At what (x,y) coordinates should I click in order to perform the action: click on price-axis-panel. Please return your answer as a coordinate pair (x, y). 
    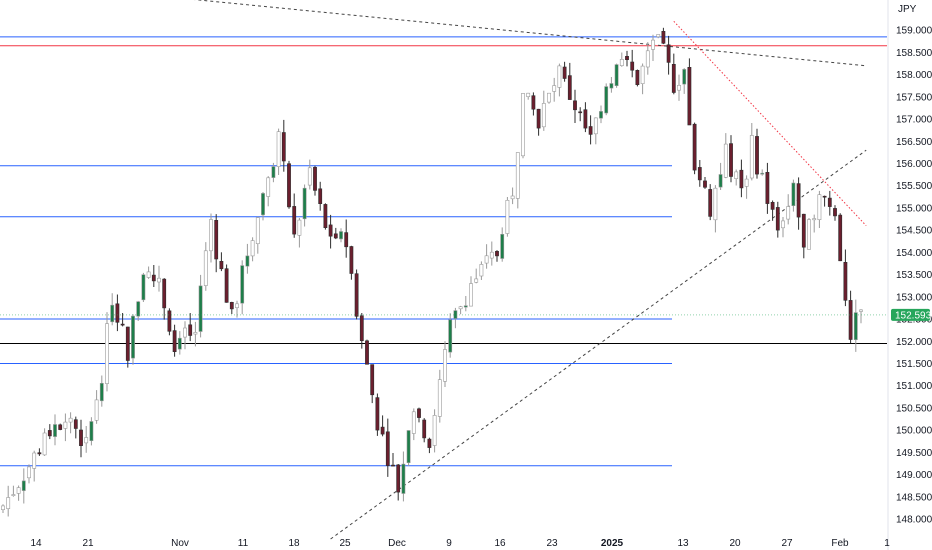
    Looking at the image, I should click on (910, 275).